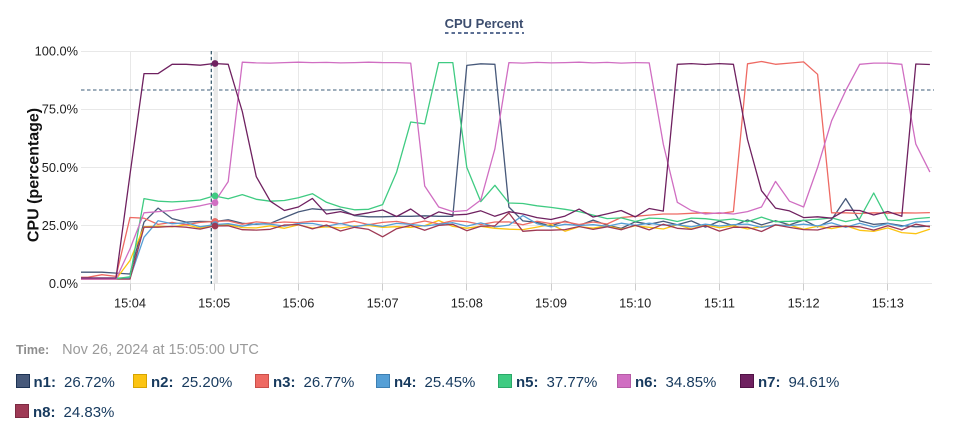 The width and height of the screenshot is (968, 441). Describe the element at coordinates (130, 303) in the screenshot. I see `svg-text: 15:04` at that location.